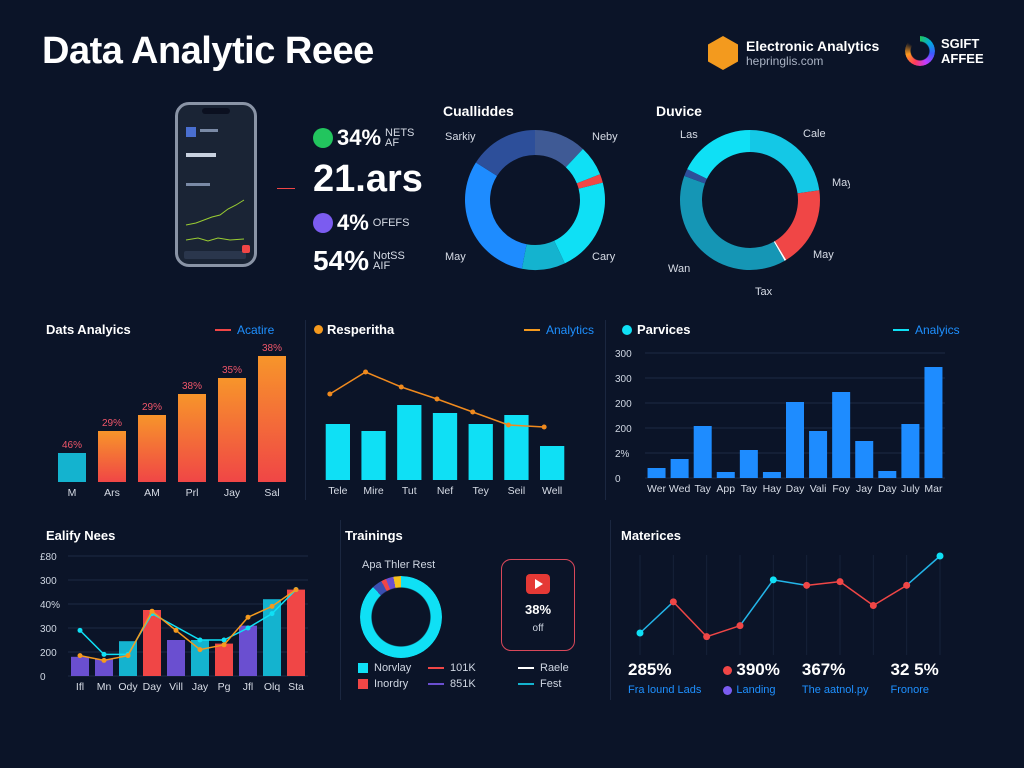 The image size is (1024, 768). I want to click on green-badge-icon, so click(323, 138).